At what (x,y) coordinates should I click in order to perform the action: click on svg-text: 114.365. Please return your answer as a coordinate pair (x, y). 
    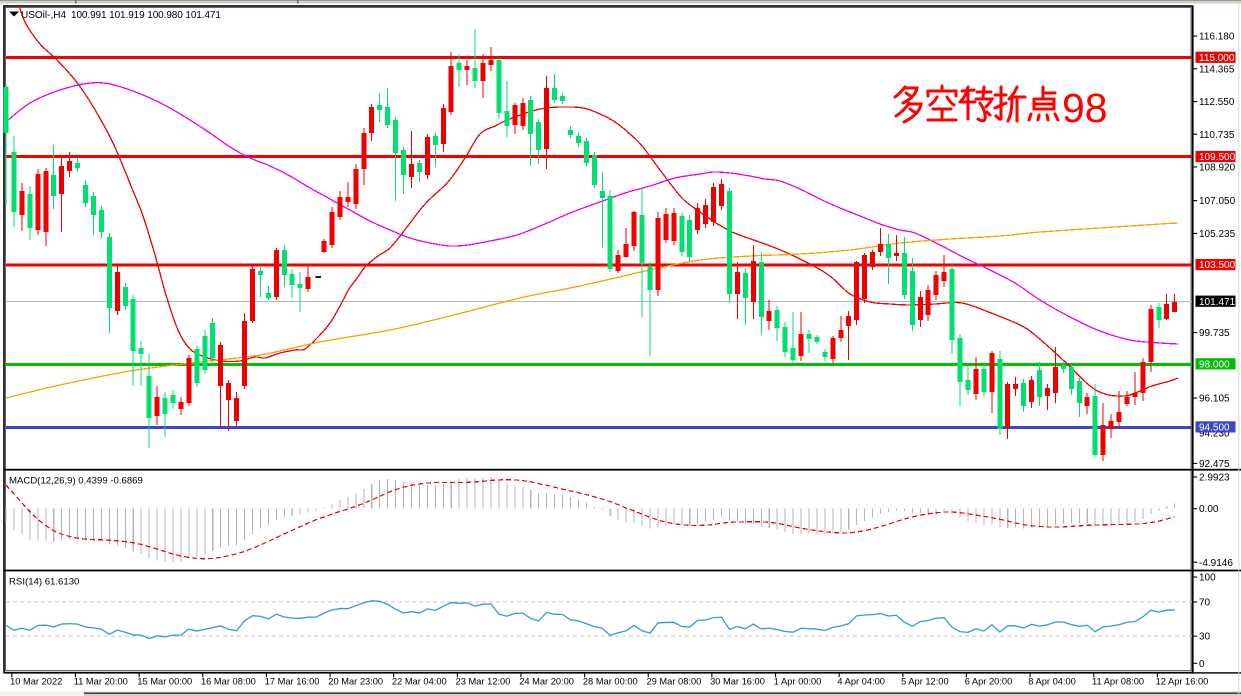
    Looking at the image, I should click on (1217, 69).